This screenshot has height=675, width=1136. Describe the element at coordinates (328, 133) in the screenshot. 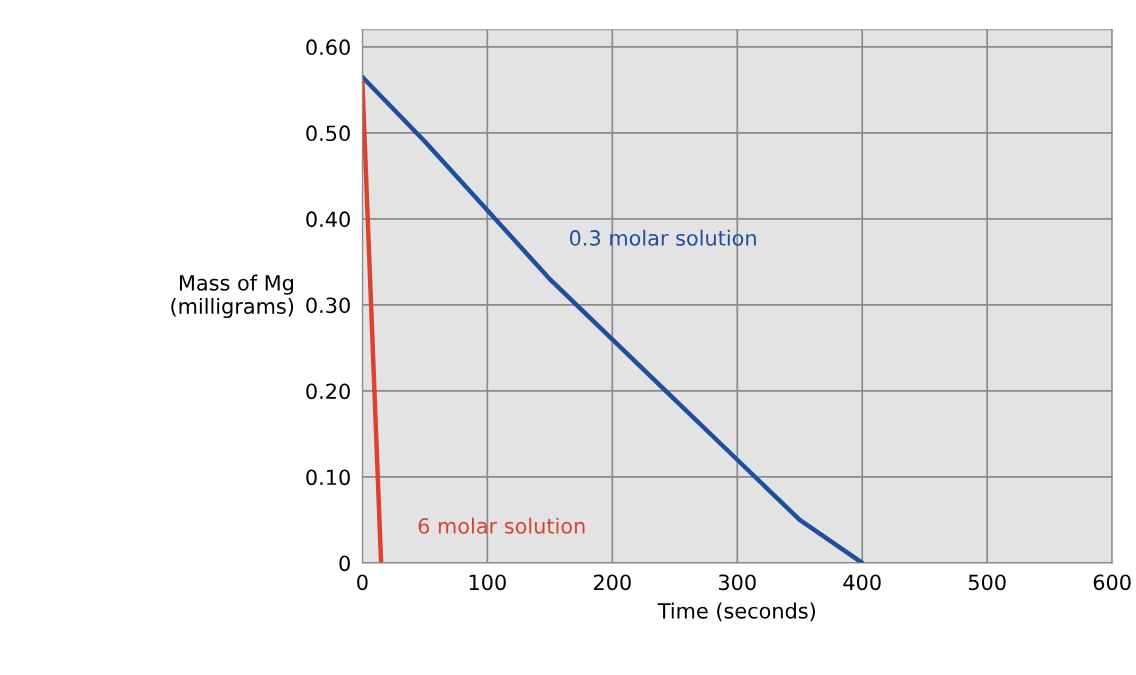

I see `y-tick-label: 0.50` at that location.